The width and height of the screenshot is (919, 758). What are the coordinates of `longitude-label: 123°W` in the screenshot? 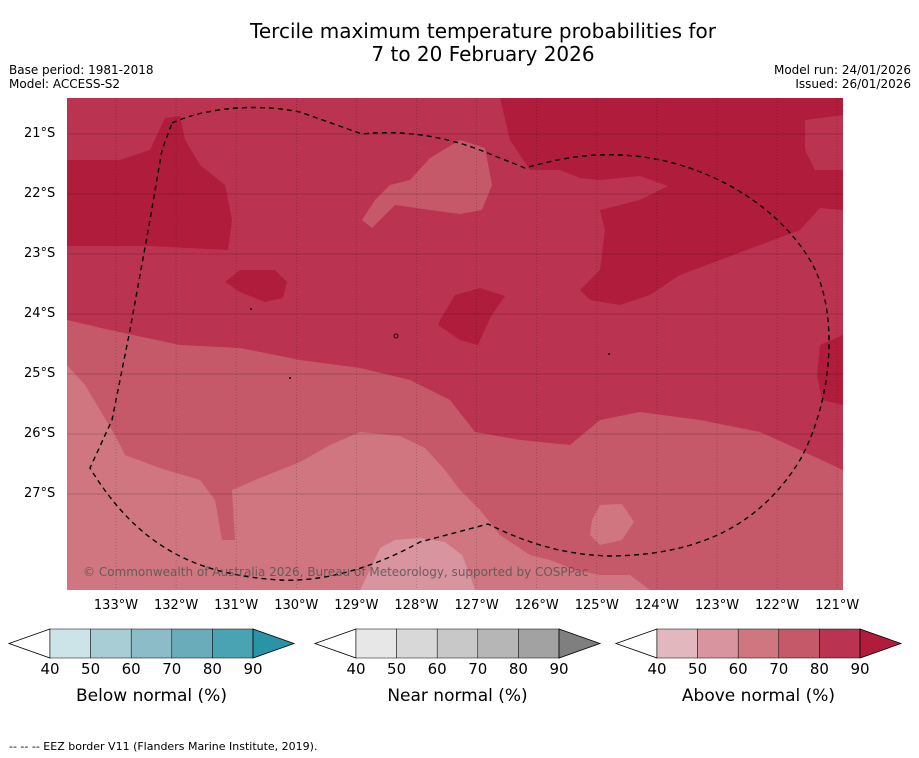 It's located at (717, 605).